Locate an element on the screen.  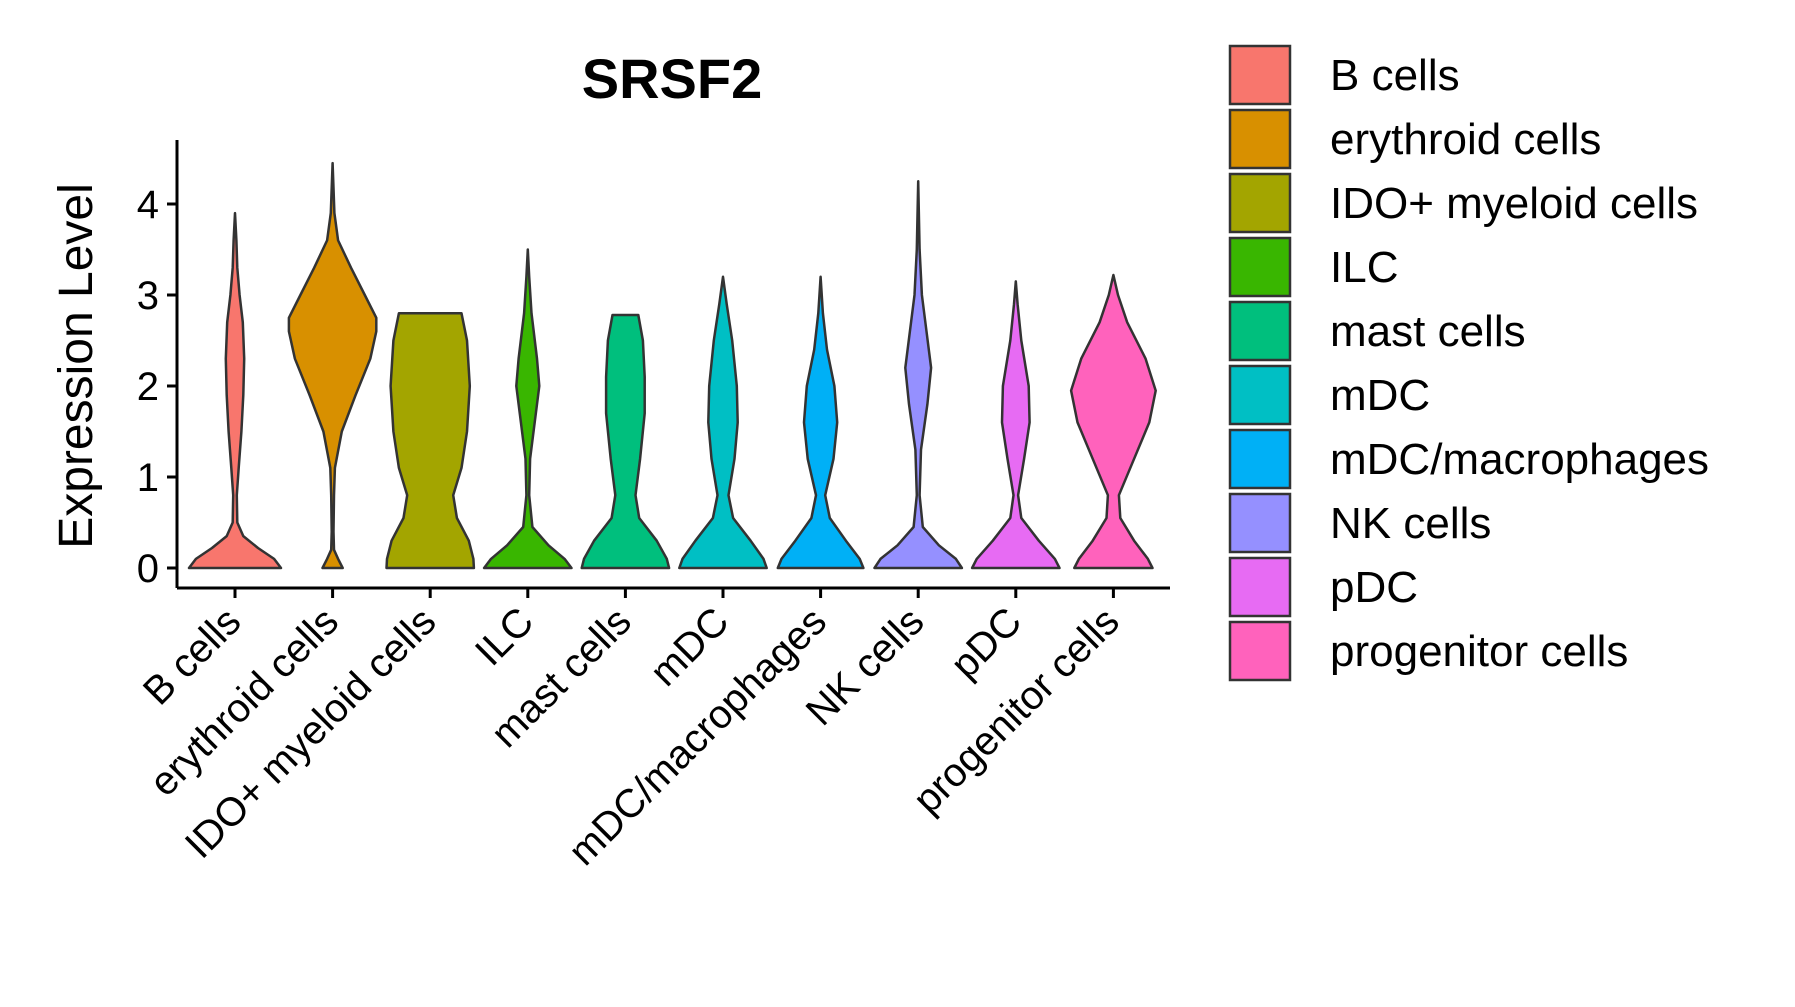
y-axis: 0 1 2 3 4 is located at coordinates (158, 365).